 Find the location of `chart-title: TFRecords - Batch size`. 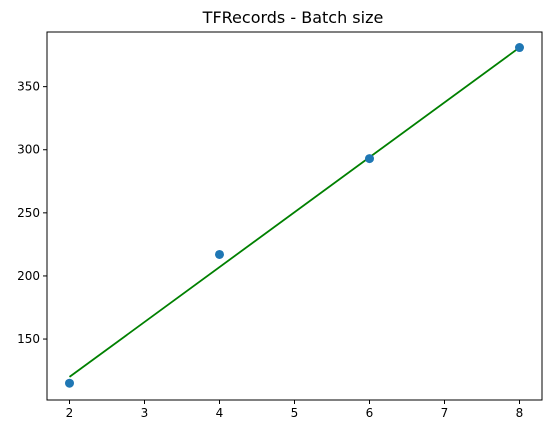

chart-title: TFRecords - Batch size is located at coordinates (293, 17).